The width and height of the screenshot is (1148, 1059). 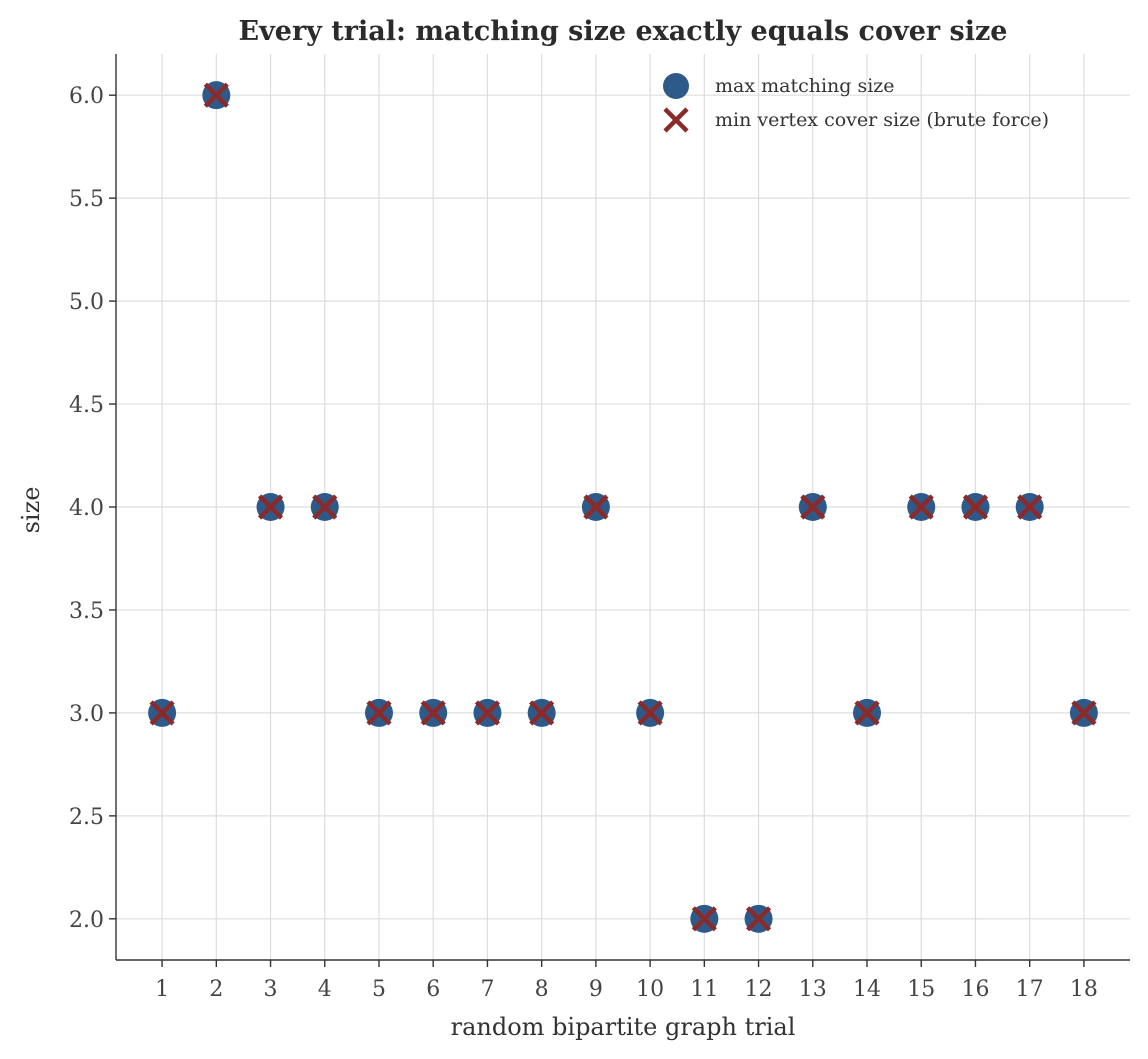 I want to click on x-tick-label: 14, so click(x=867, y=989).